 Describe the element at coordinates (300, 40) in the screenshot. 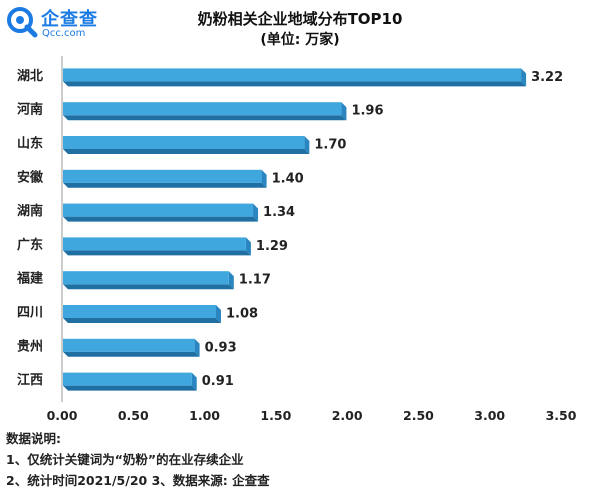

I see `chart-subtitle: (单位: 万家)` at that location.